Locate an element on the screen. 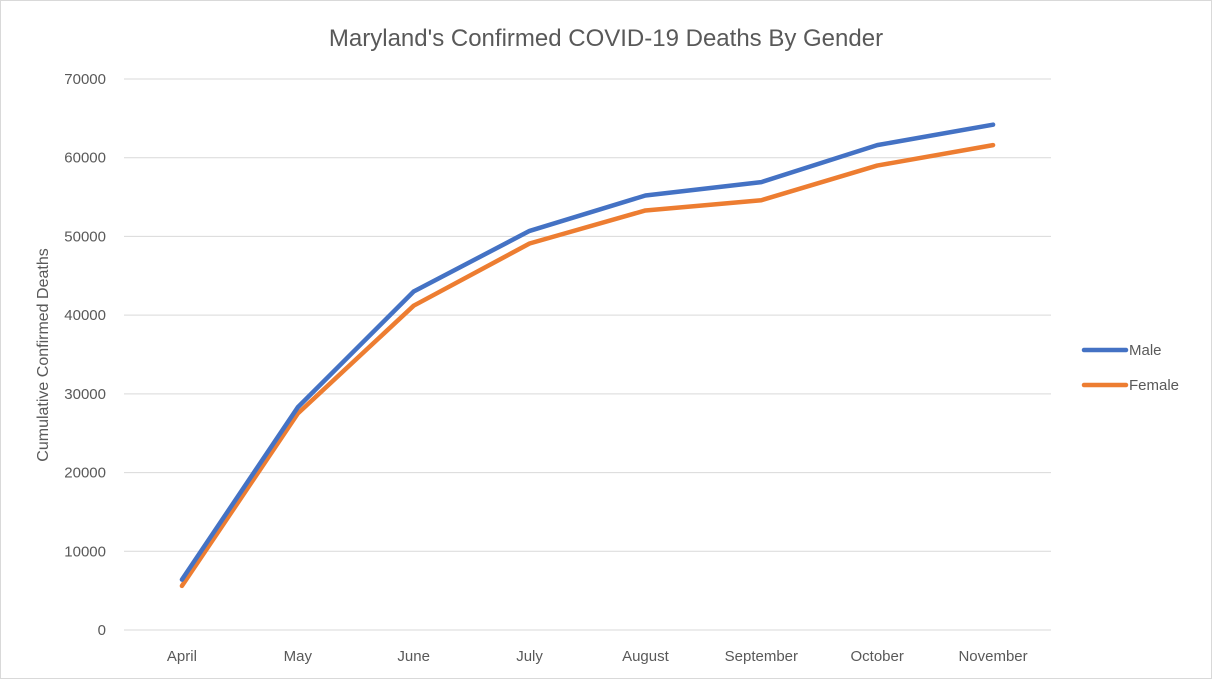 The width and height of the screenshot is (1212, 679). legend-label-female: Female is located at coordinates (1154, 385).